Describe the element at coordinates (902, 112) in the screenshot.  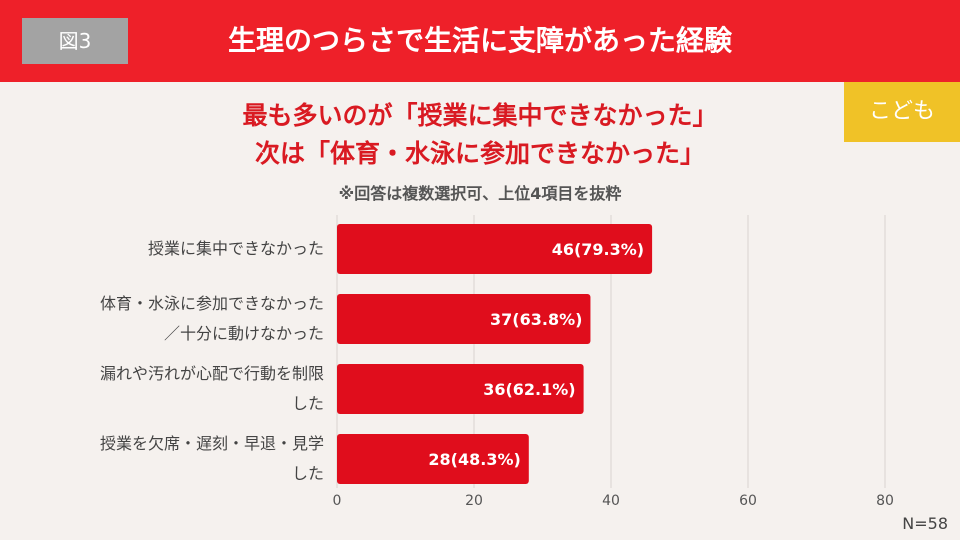
I see `category-badge: こども` at that location.